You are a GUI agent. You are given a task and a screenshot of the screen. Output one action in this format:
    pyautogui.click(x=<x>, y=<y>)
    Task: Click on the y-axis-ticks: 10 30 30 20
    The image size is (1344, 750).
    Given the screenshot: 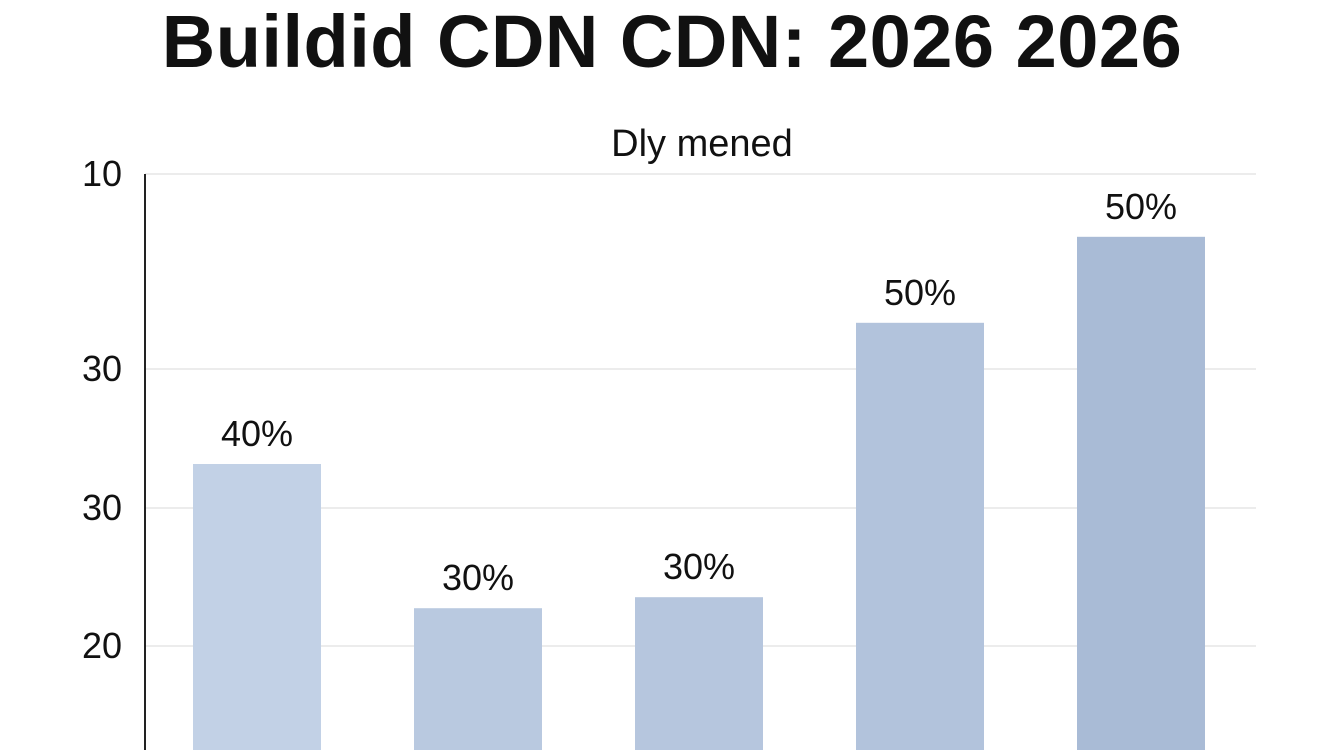 What is the action you would take?
    pyautogui.click(x=102, y=409)
    